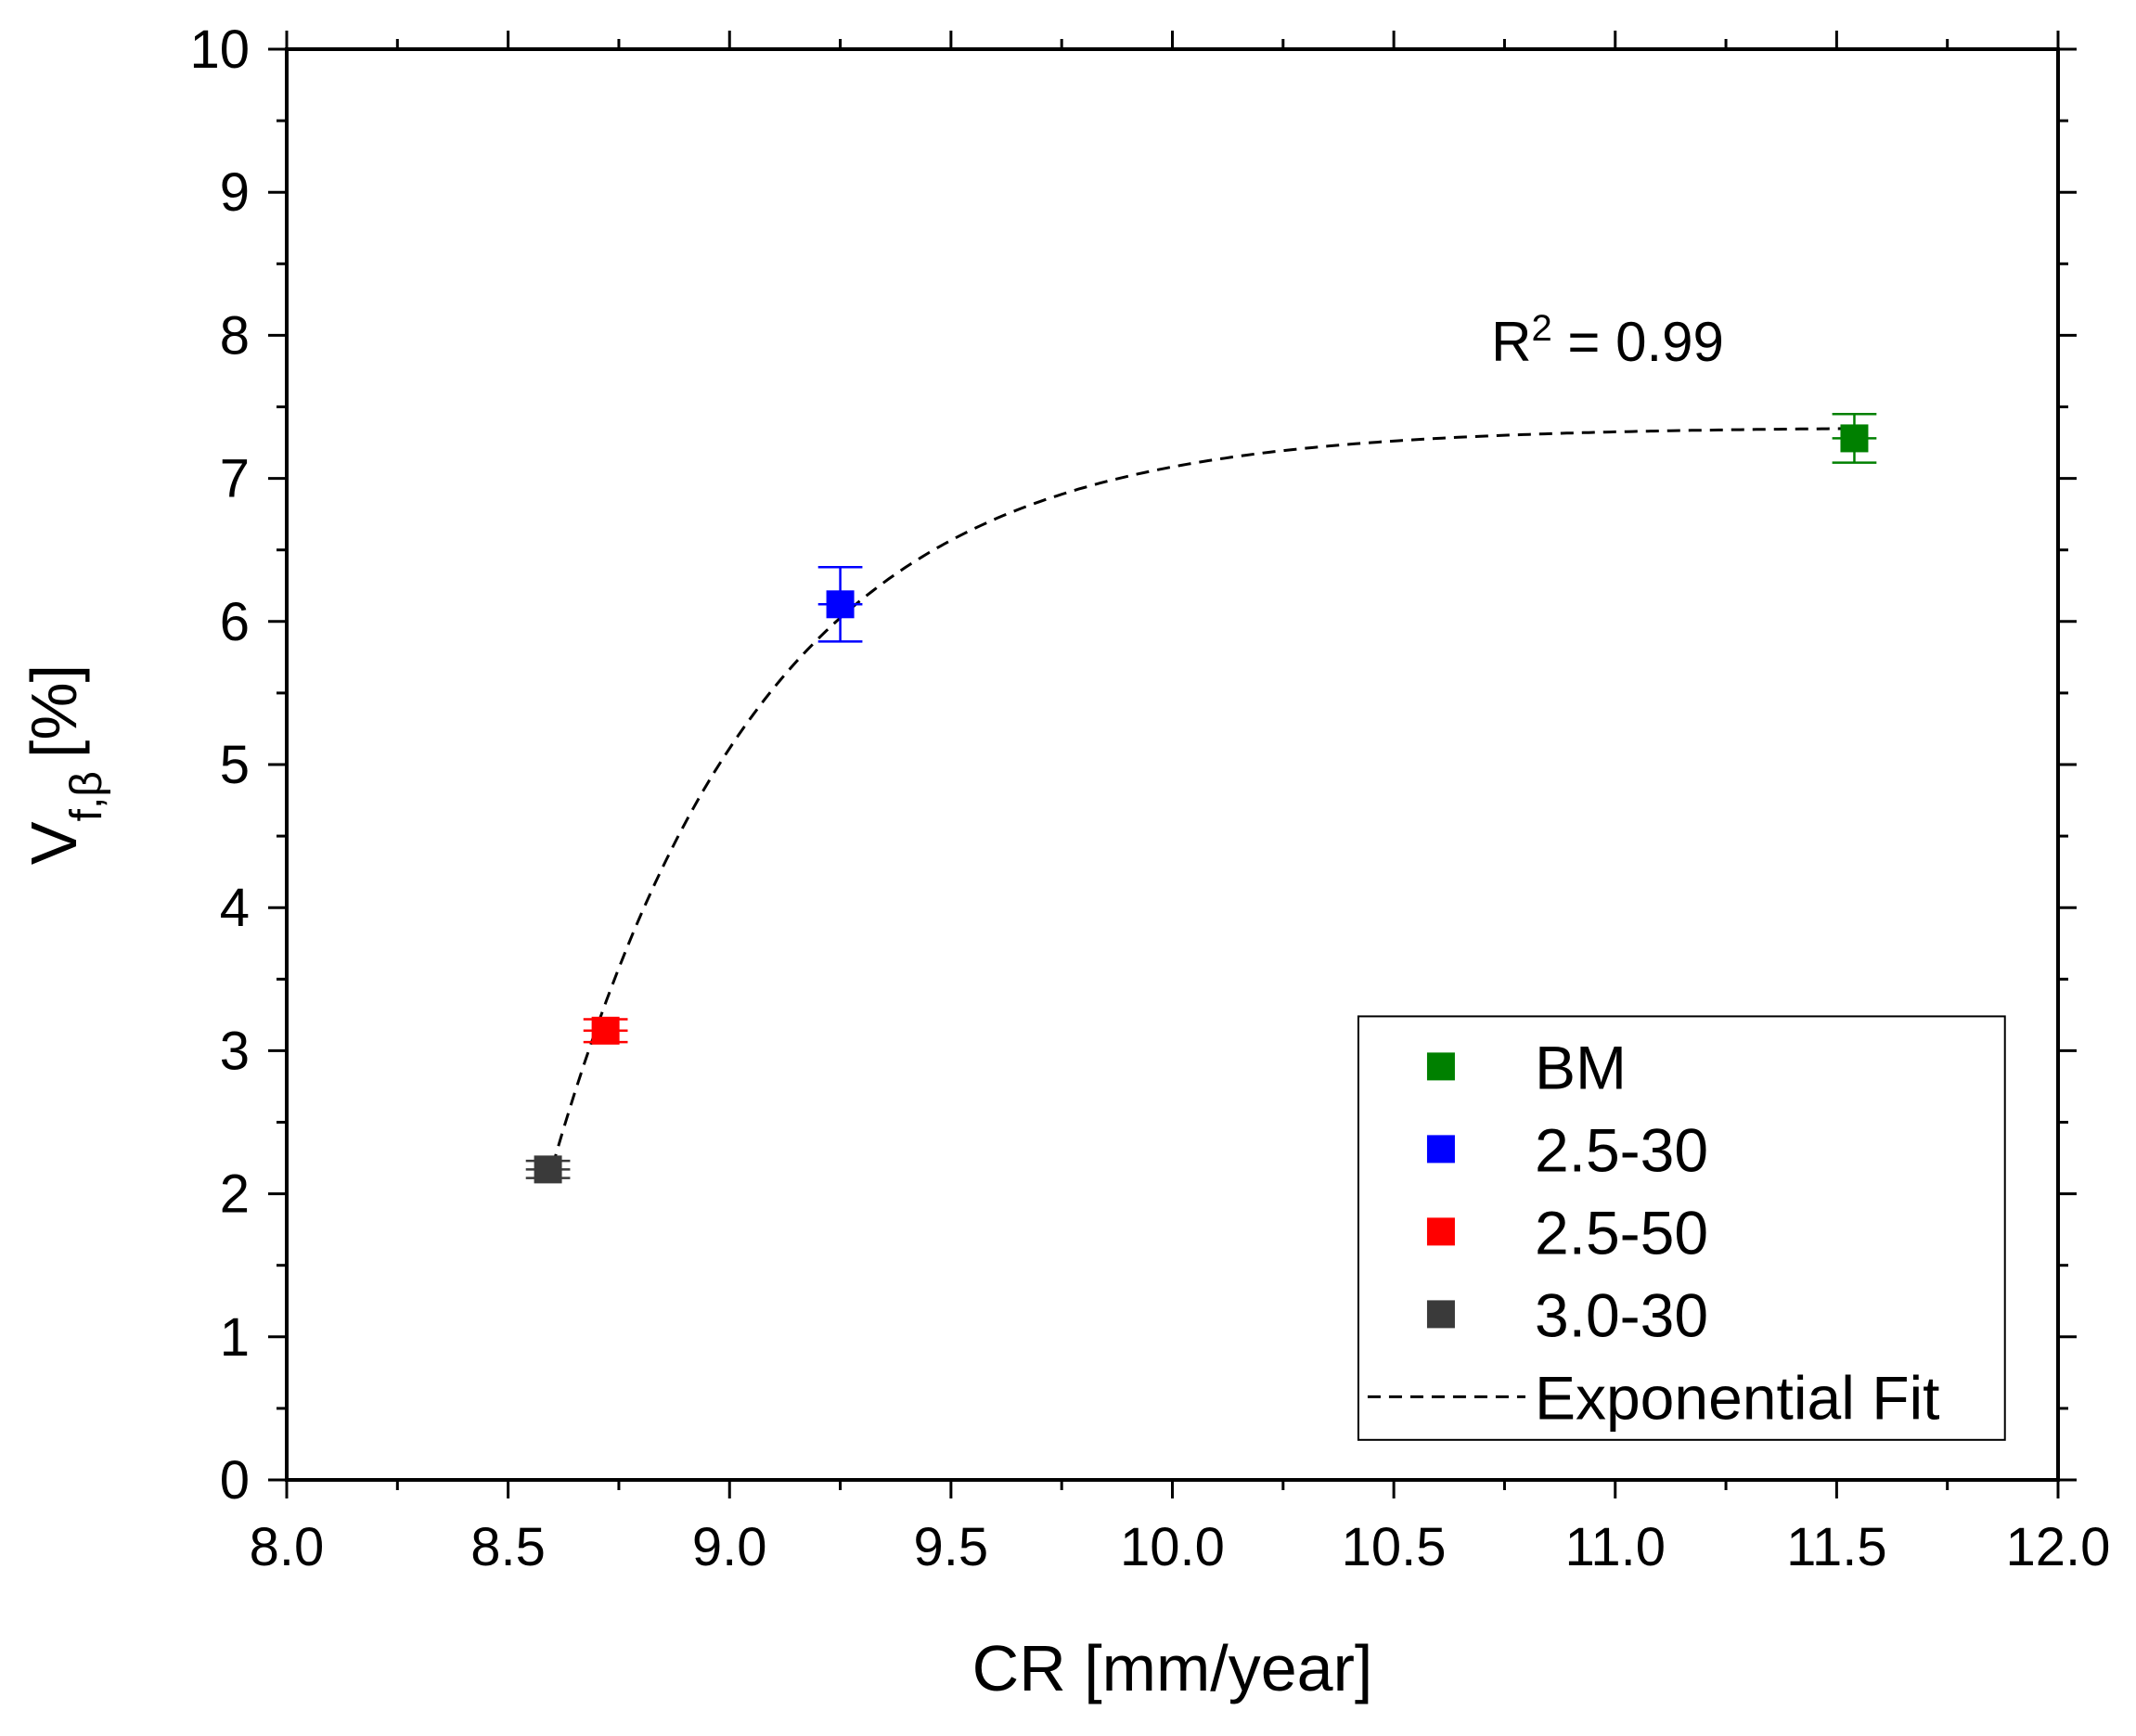 The height and width of the screenshot is (1736, 2136). I want to click on r2-value: = 0.99, so click(1638, 342).